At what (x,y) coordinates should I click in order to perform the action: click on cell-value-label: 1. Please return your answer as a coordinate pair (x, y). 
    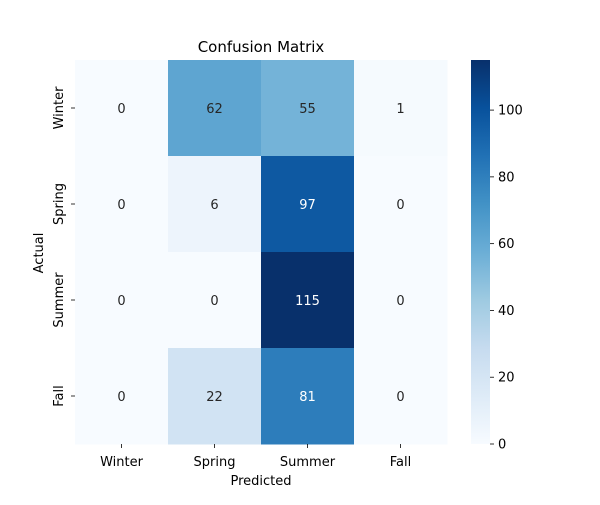
    Looking at the image, I should click on (400, 109).